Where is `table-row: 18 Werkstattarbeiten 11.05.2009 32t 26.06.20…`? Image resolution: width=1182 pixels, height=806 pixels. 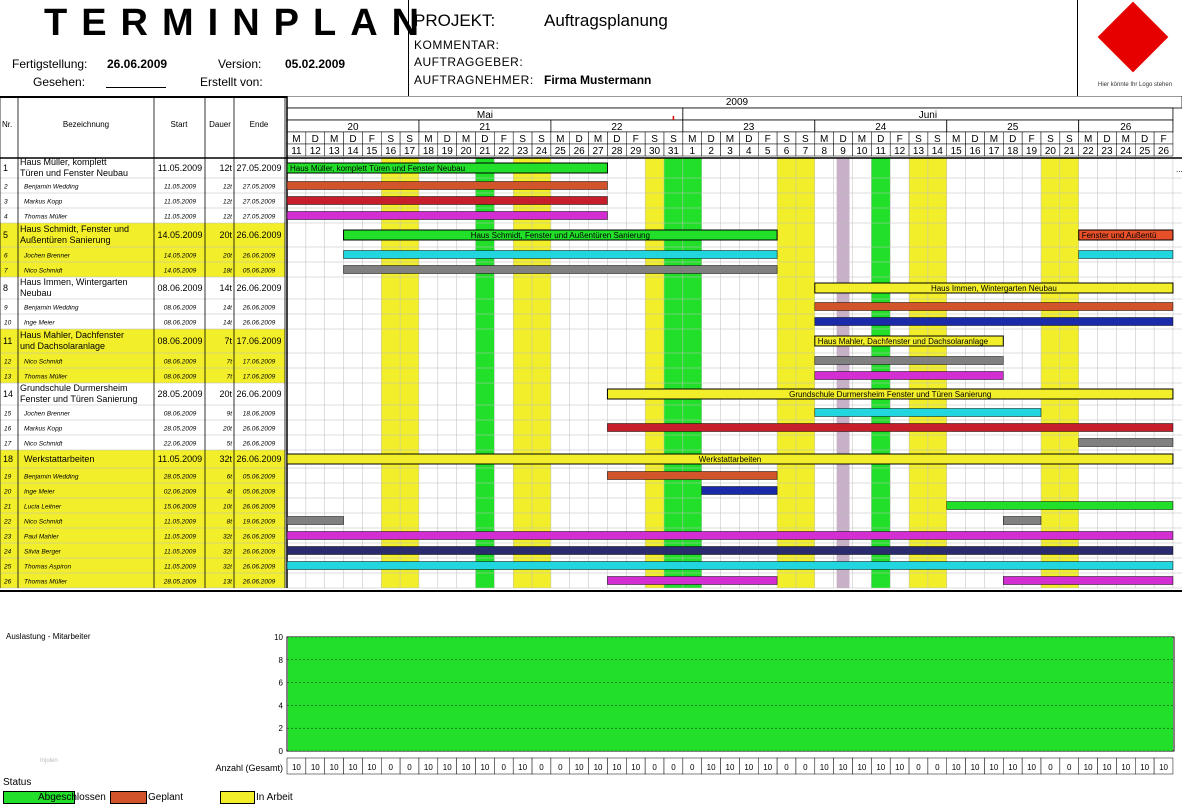
table-row: 18 Werkstattarbeiten 11.05.2009 32t 26.06.20… is located at coordinates (588, 459).